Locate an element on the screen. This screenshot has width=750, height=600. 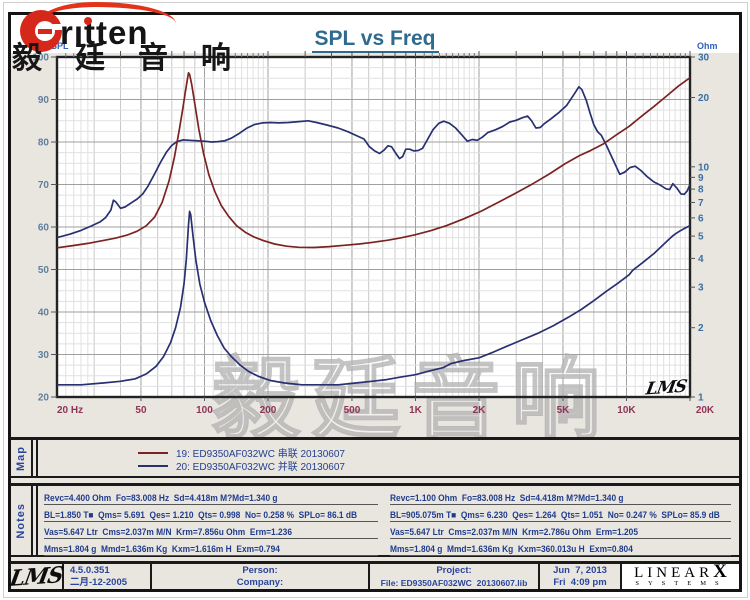
linearx-x: X is located at coordinates (720, 571).